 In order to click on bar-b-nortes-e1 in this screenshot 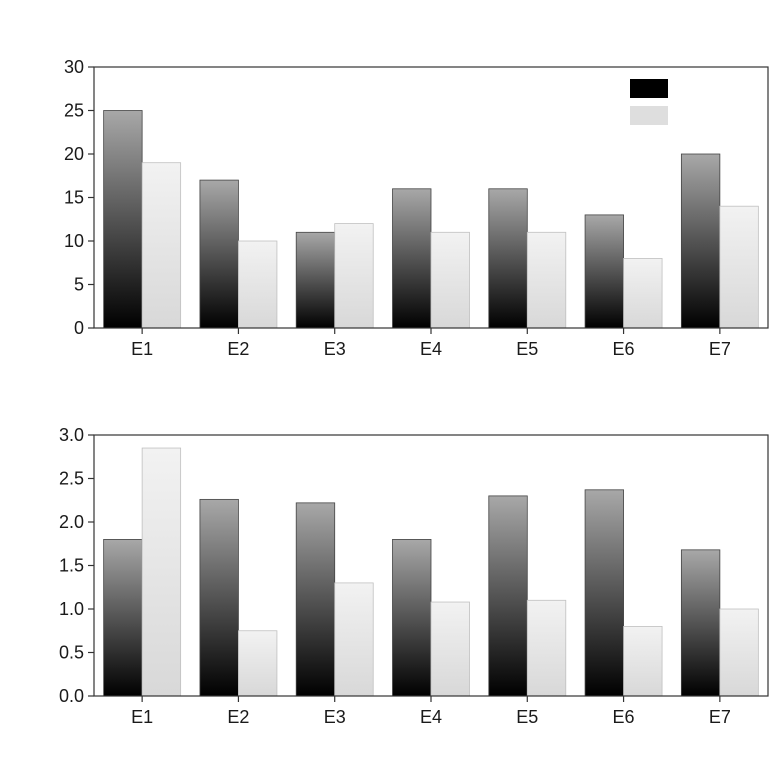, I will do `click(123, 618)`.